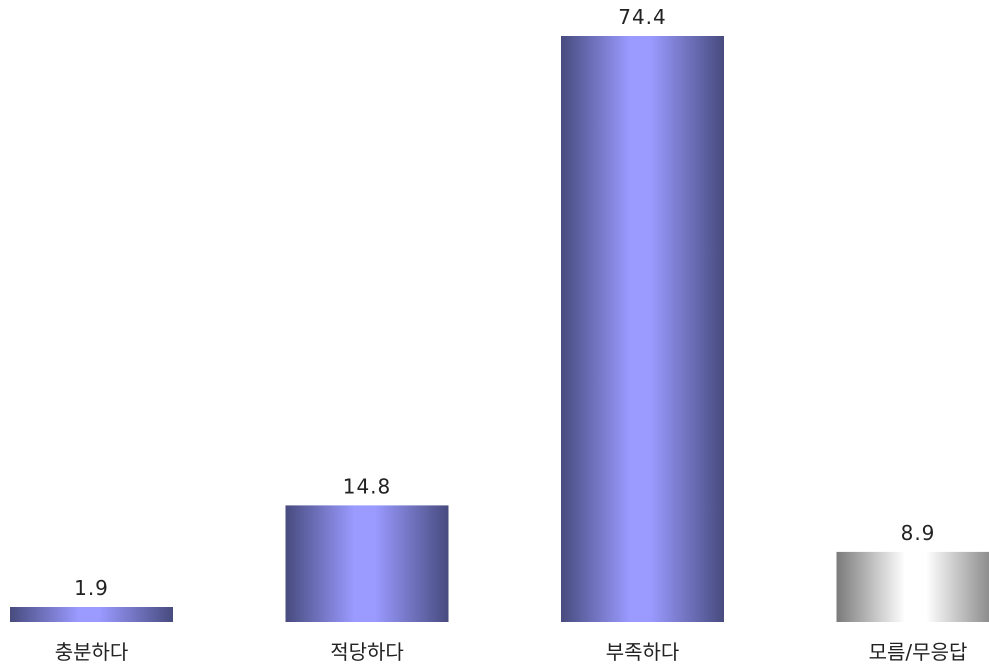 The width and height of the screenshot is (989, 667). I want to click on category-label-3: 부족하다, so click(643, 651).